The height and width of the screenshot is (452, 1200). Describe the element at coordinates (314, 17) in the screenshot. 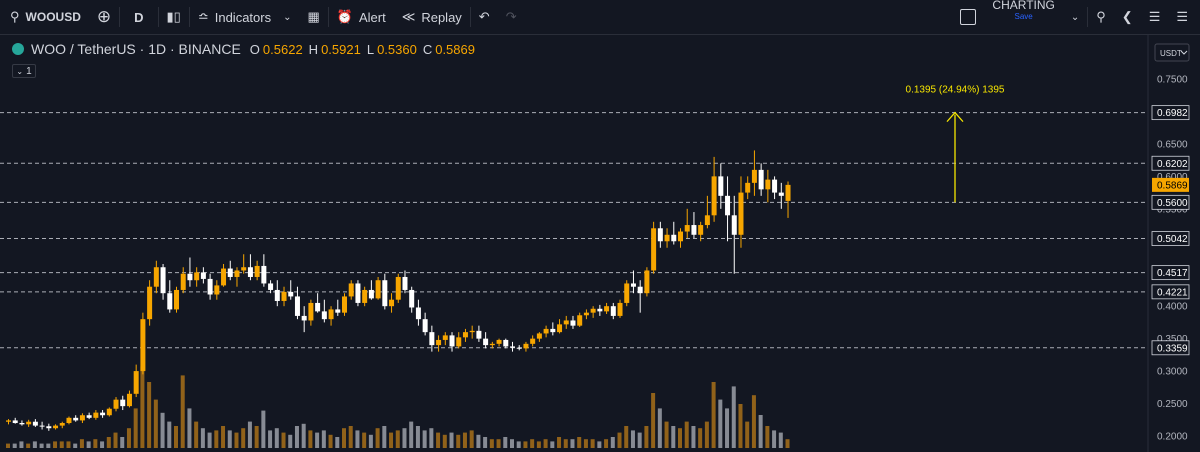

I see `templates-button: ▦` at that location.